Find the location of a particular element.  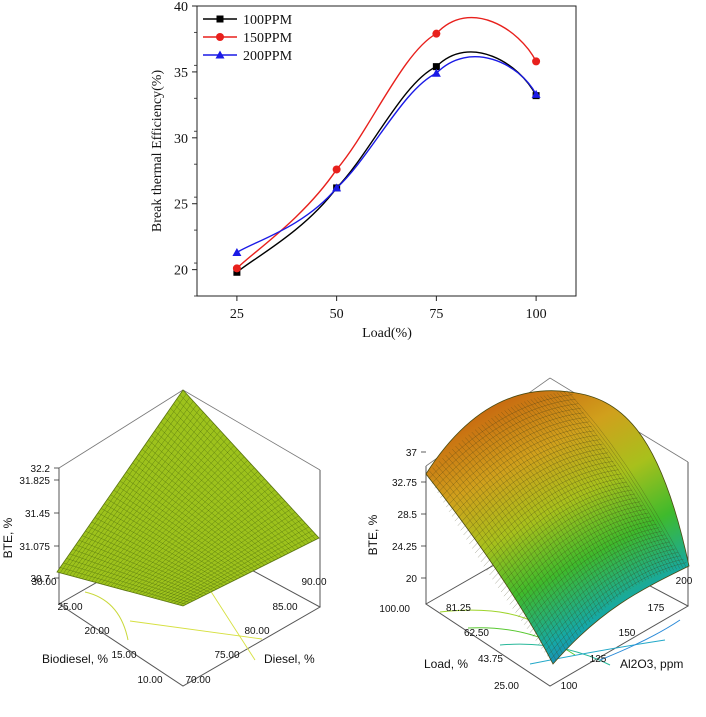

x-tick-label: 100 is located at coordinates (536, 314).